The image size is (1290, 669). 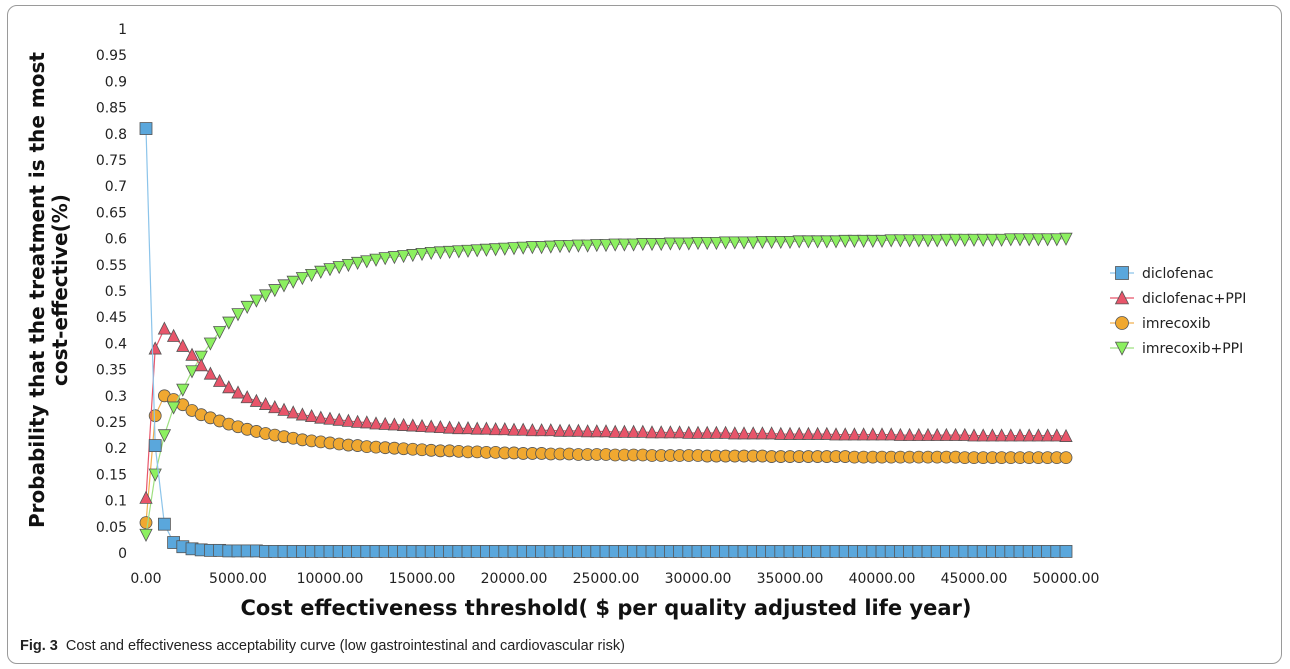 What do you see at coordinates (698, 579) in the screenshot?
I see `x-tick-label: 30000.00` at bounding box center [698, 579].